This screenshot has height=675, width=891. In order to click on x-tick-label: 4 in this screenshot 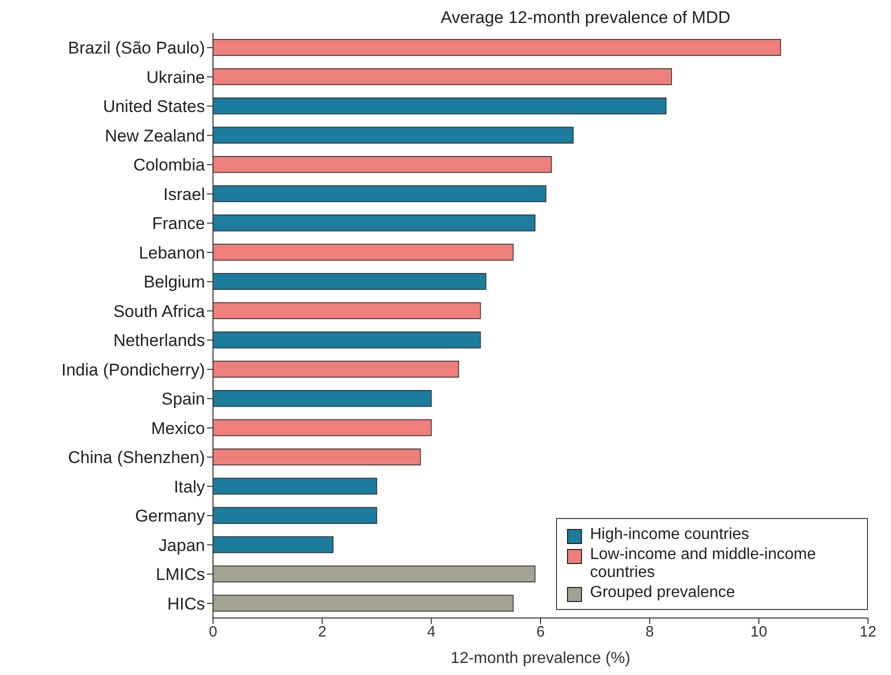, I will do `click(431, 632)`.